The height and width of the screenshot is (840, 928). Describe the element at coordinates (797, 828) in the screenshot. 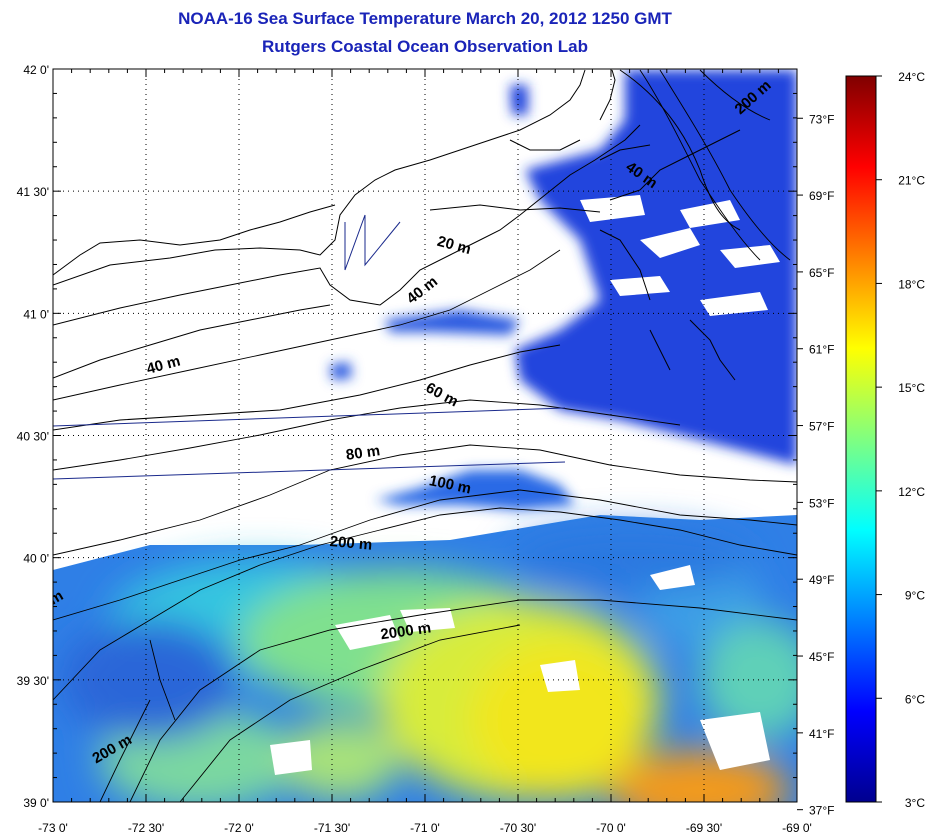

I see `lon-tick-label: -69 0'` at that location.